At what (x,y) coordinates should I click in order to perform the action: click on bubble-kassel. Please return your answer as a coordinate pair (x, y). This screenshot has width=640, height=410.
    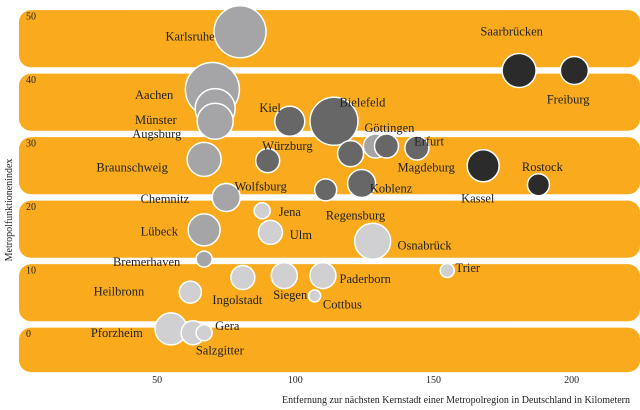
    Looking at the image, I should click on (483, 165).